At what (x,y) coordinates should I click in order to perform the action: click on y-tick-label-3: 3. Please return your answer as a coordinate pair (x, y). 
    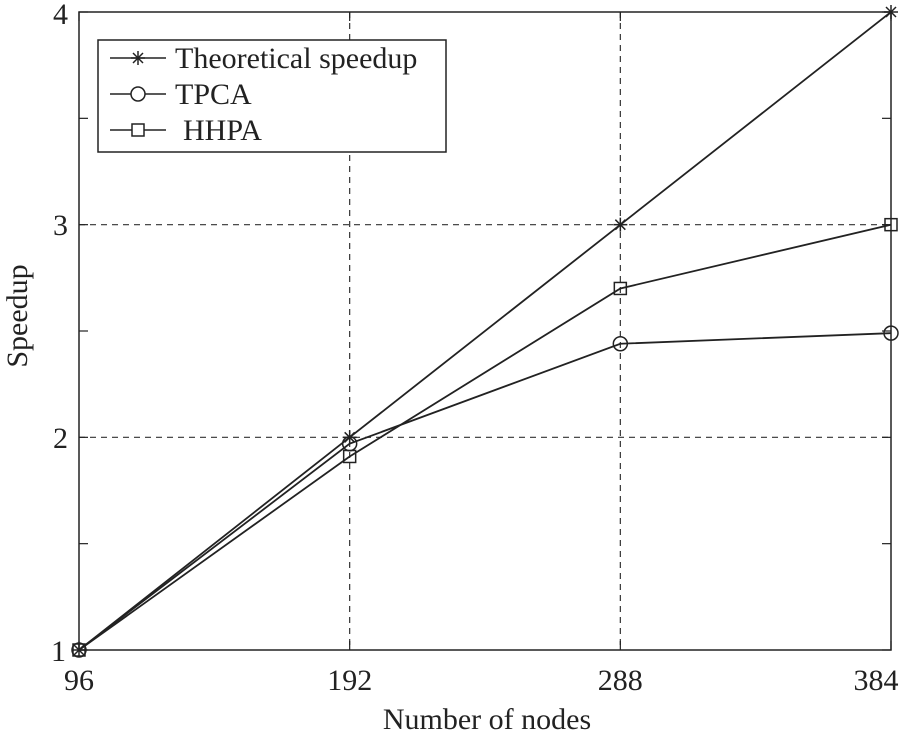
    Looking at the image, I should click on (60, 225).